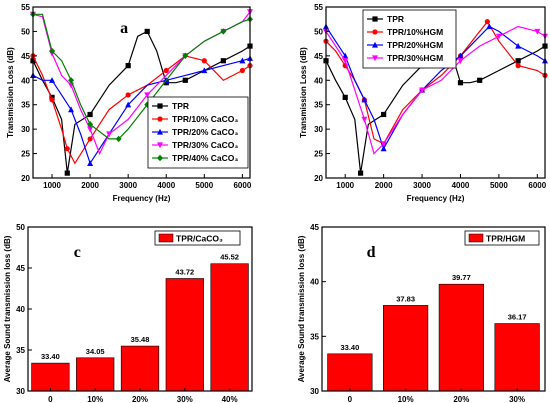  I want to click on legend-label-1: TPR/10% CaCO₃, so click(205, 119).